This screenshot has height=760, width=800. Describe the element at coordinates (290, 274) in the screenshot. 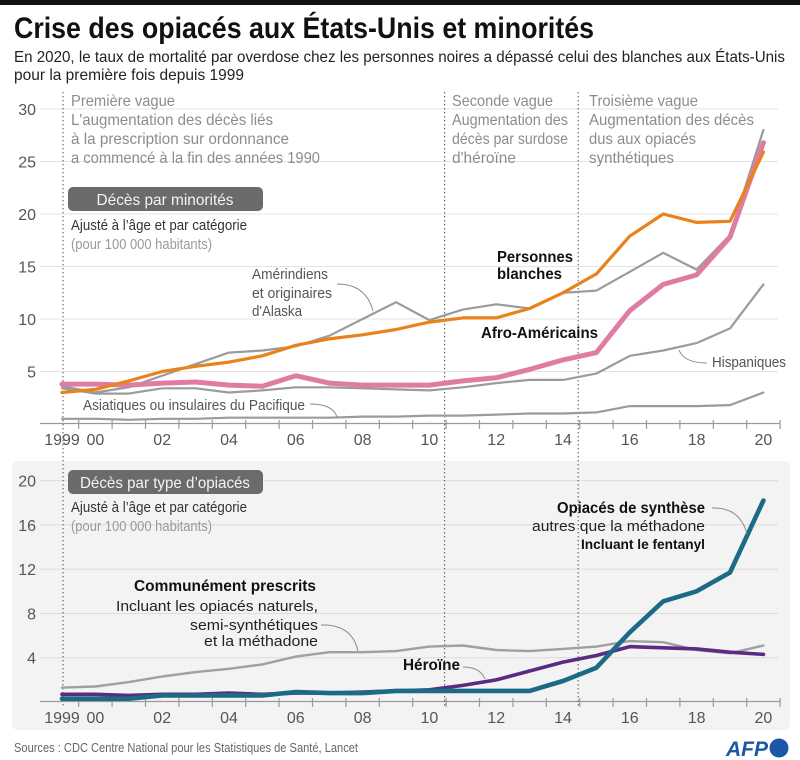

I see `series-label: Amérindiens` at that location.